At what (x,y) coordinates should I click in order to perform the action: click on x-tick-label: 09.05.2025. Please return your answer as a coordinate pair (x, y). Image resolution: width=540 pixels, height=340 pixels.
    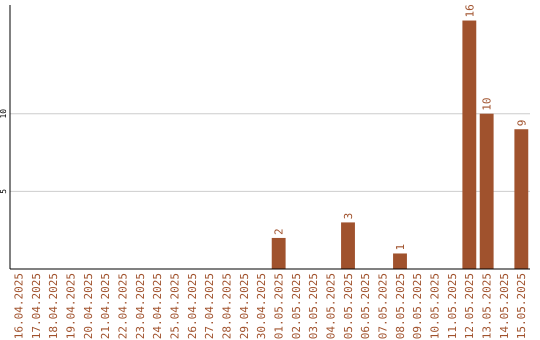
    Looking at the image, I should click on (417, 306).